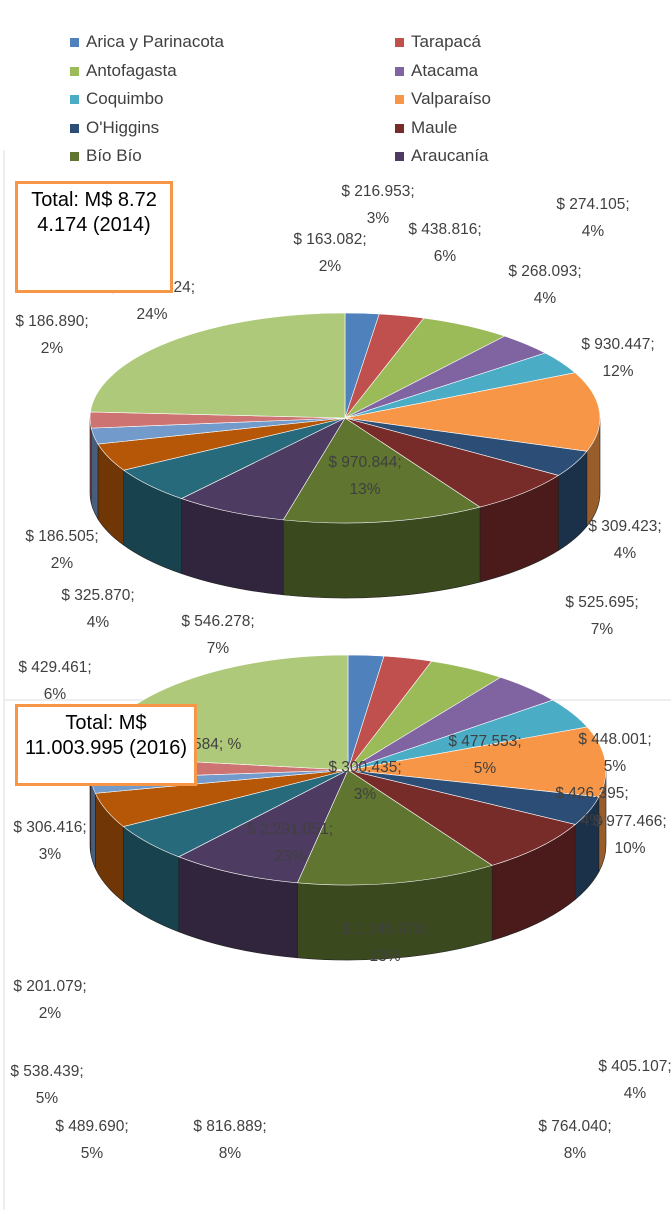 This screenshot has width=671, height=1217. I want to click on data-label: $ 448.001; 5%, so click(615, 753).